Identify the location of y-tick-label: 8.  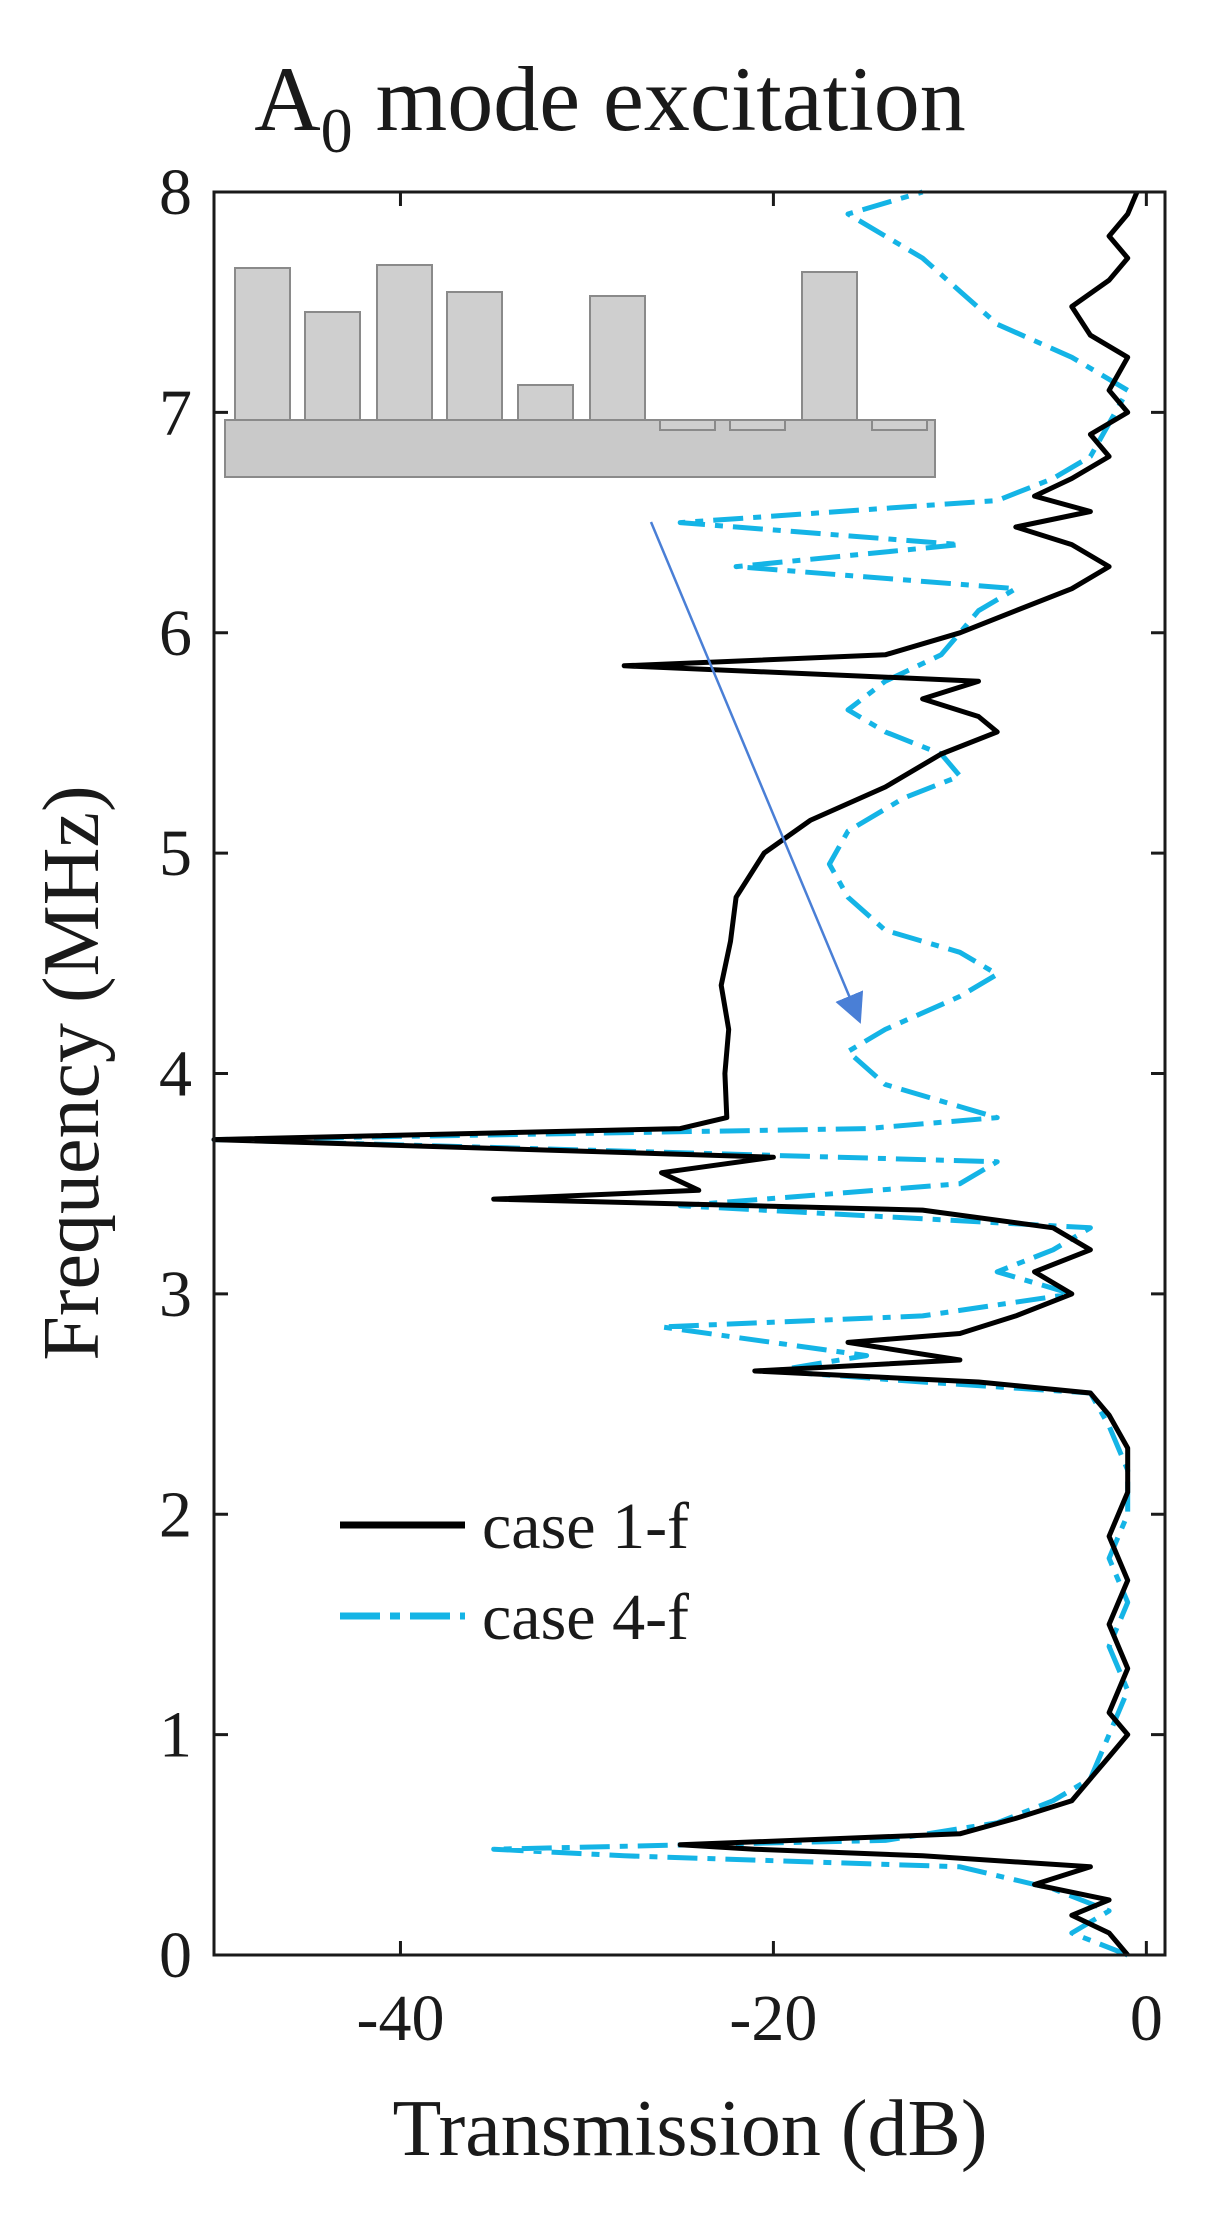
(175, 192).